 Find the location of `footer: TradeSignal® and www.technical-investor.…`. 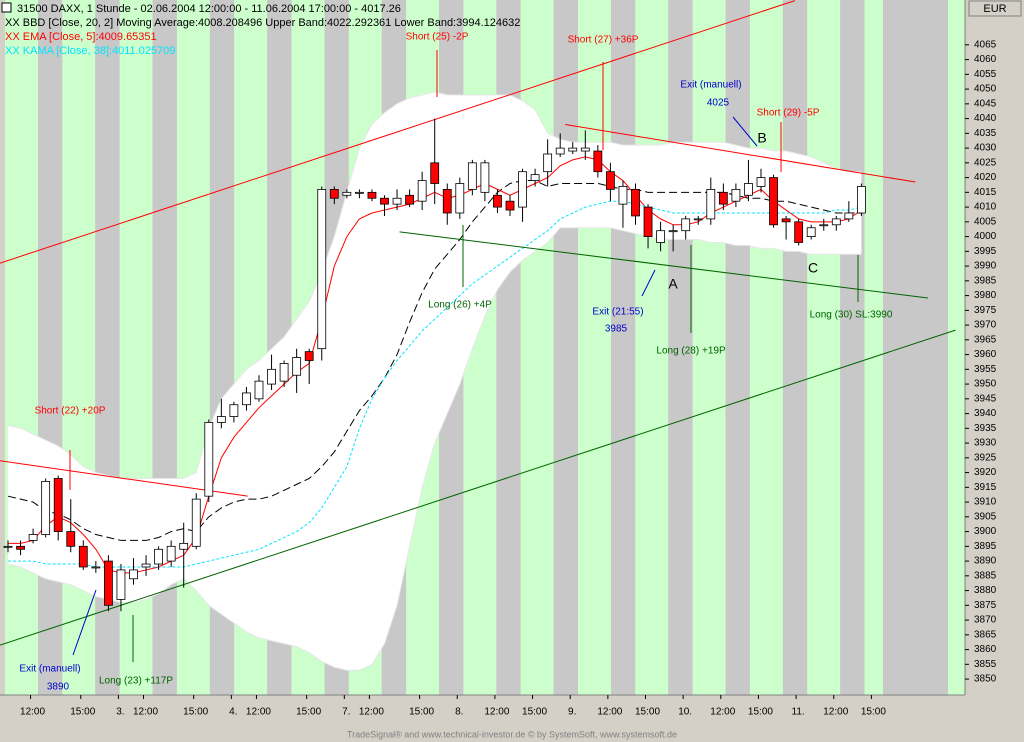

footer: TradeSignal® and www.technical-investor.… is located at coordinates (512, 734).